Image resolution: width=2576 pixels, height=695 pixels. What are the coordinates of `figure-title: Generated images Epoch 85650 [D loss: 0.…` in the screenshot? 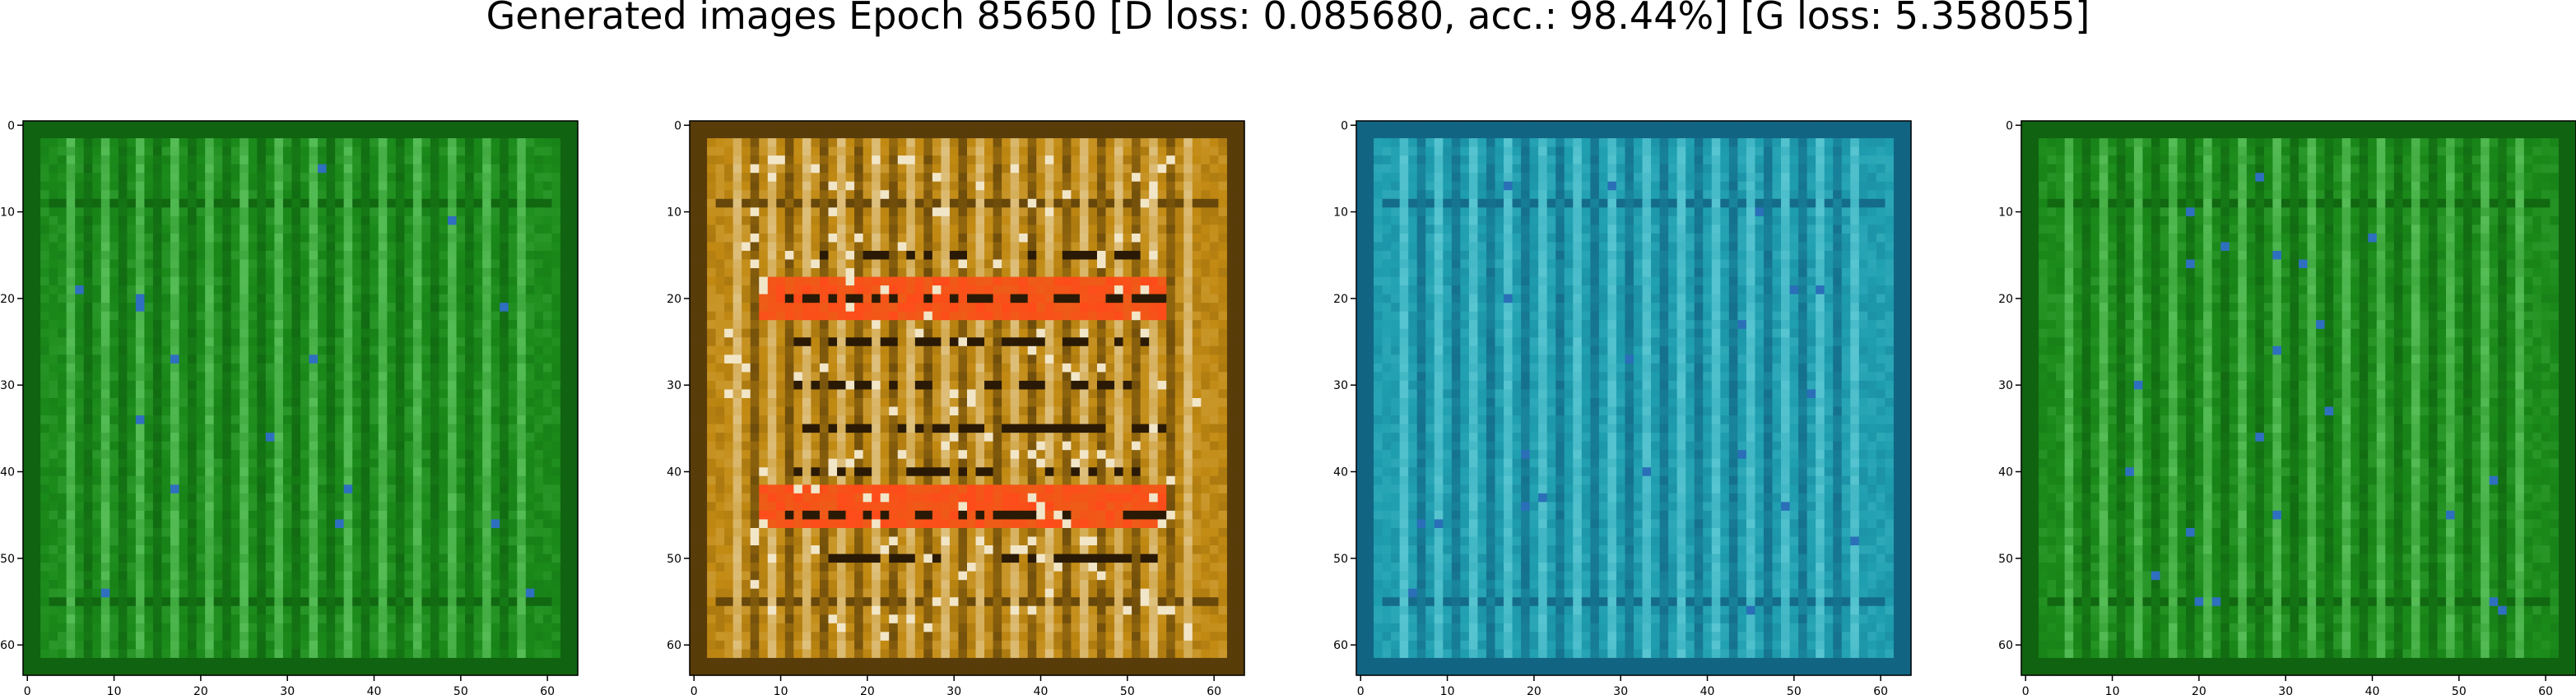 It's located at (1288, 19).